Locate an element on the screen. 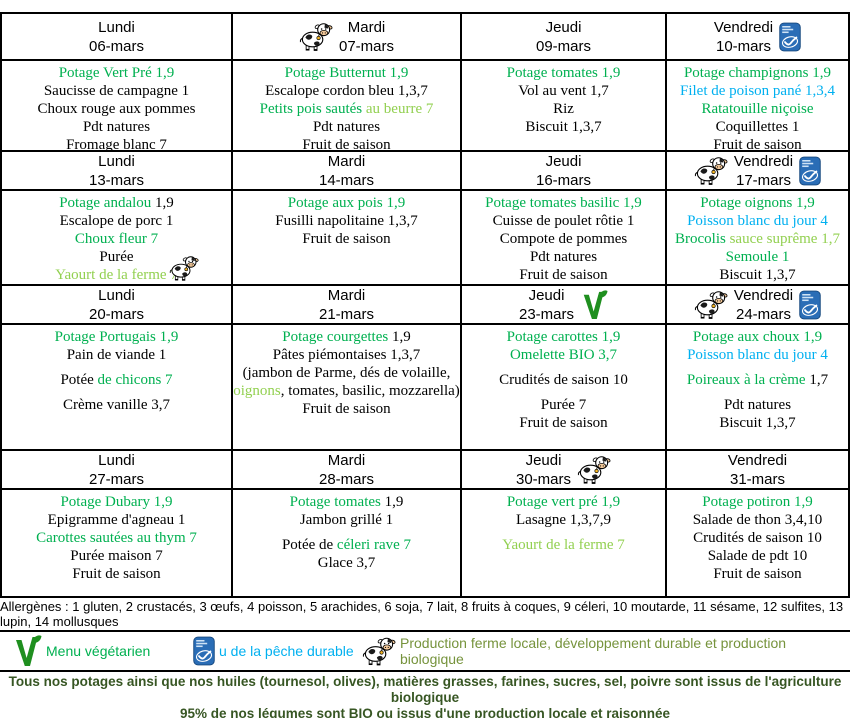 The width and height of the screenshot is (850, 718). day-header-cell: Lundi 13-mars is located at coordinates (117, 170).